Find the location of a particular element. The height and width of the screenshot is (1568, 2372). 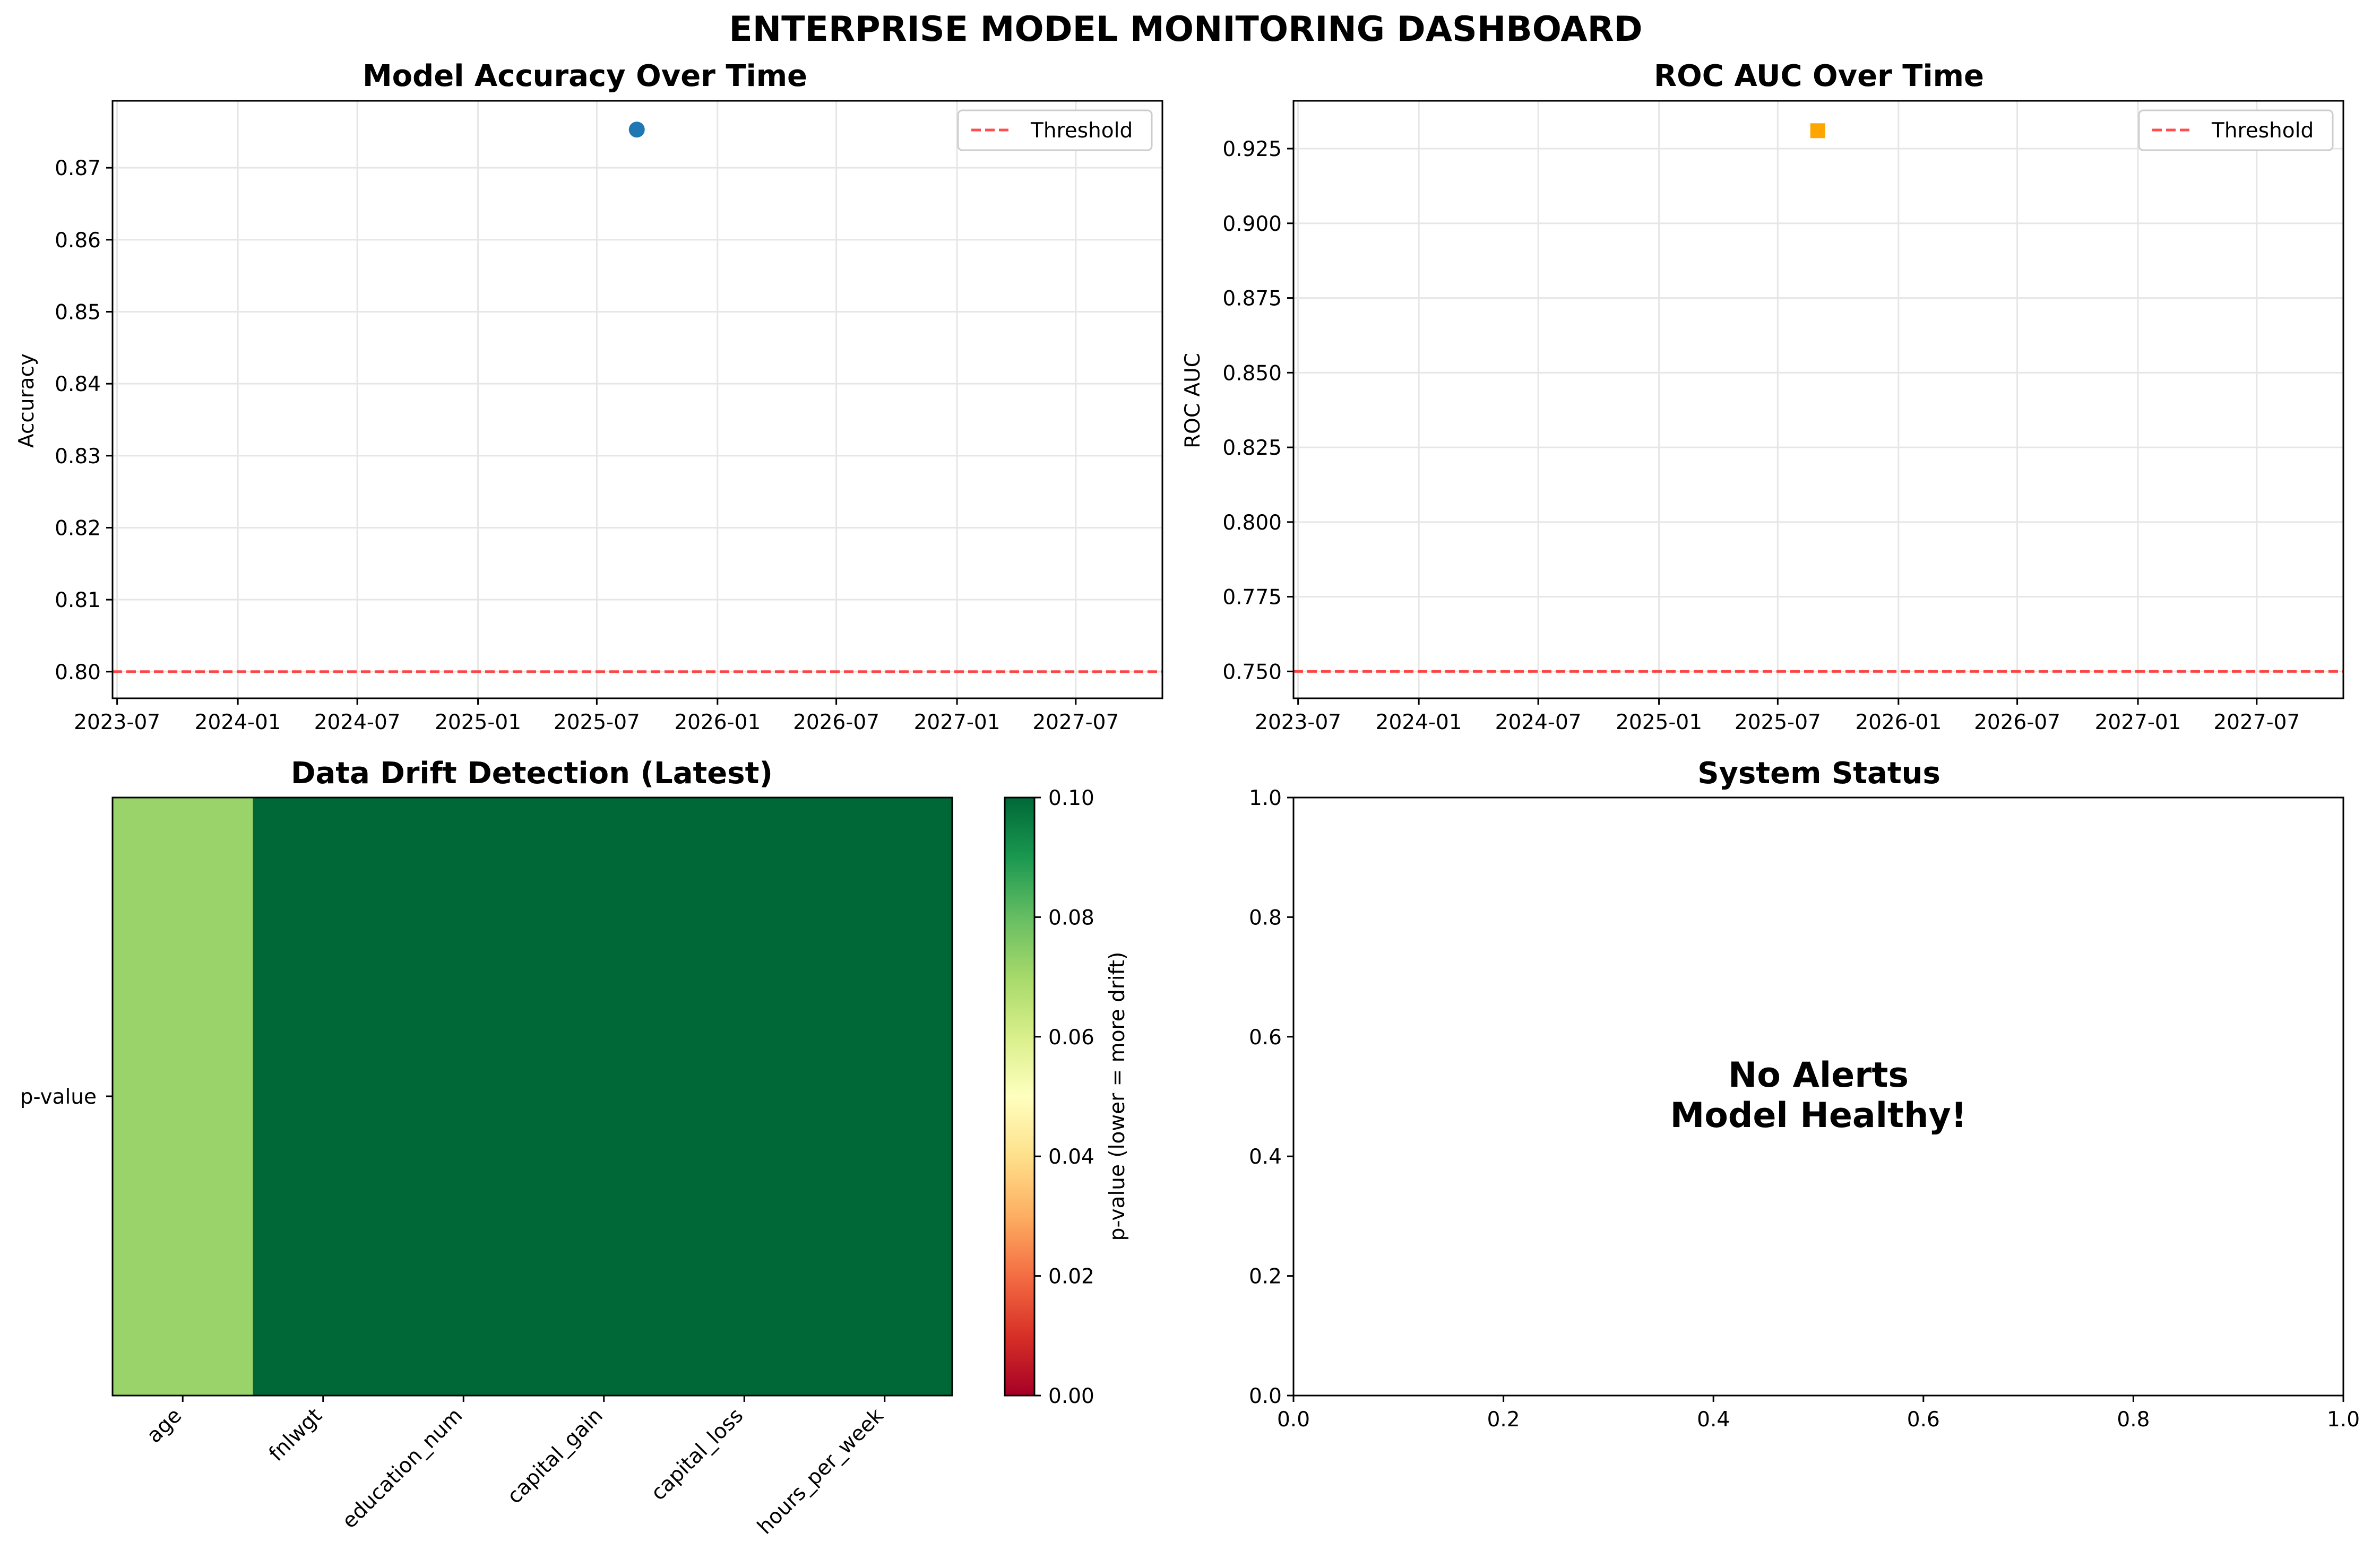

y-tick-label: 0.850 is located at coordinates (1252, 373).